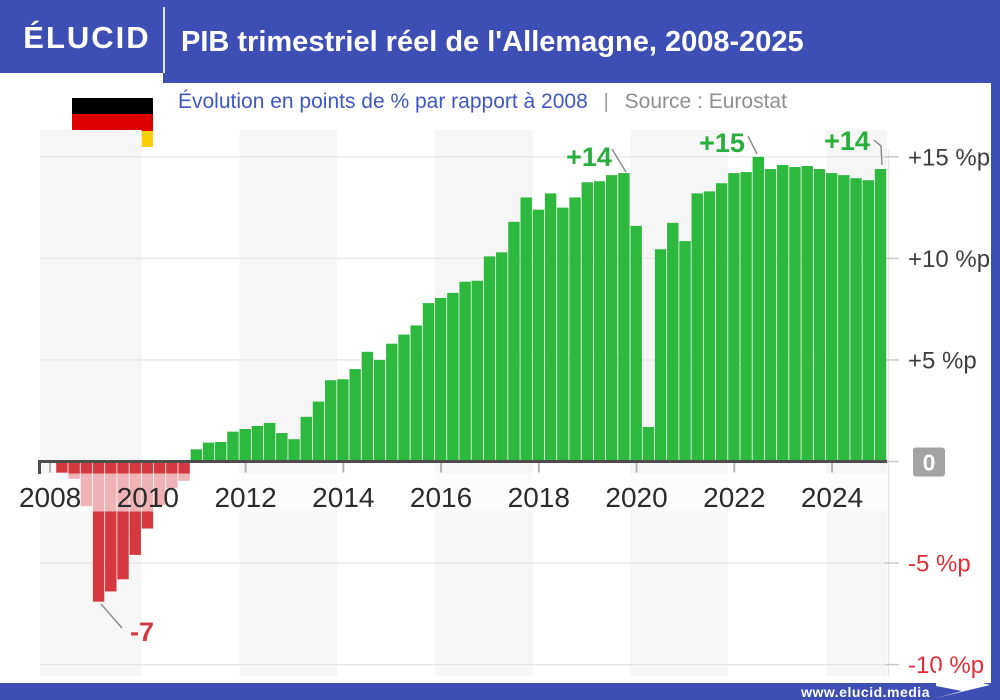 The height and width of the screenshot is (700, 1000). Describe the element at coordinates (939, 564) in the screenshot. I see `y-label--5: -5 %p` at that location.